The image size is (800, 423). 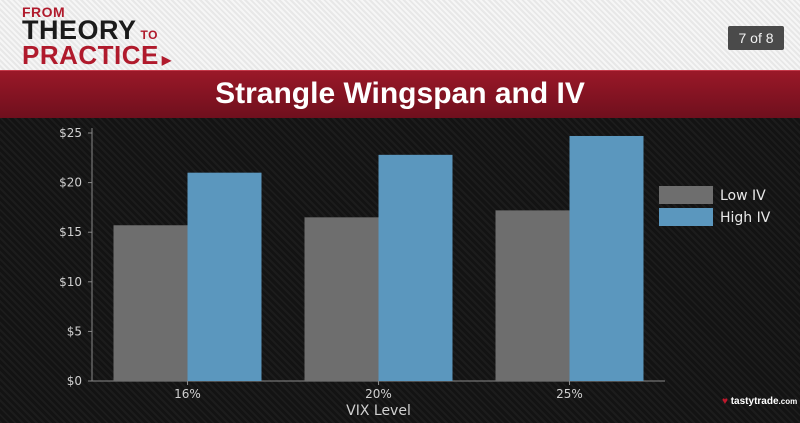 What do you see at coordinates (378, 411) in the screenshot?
I see `x-axis-label: VIX Level` at bounding box center [378, 411].